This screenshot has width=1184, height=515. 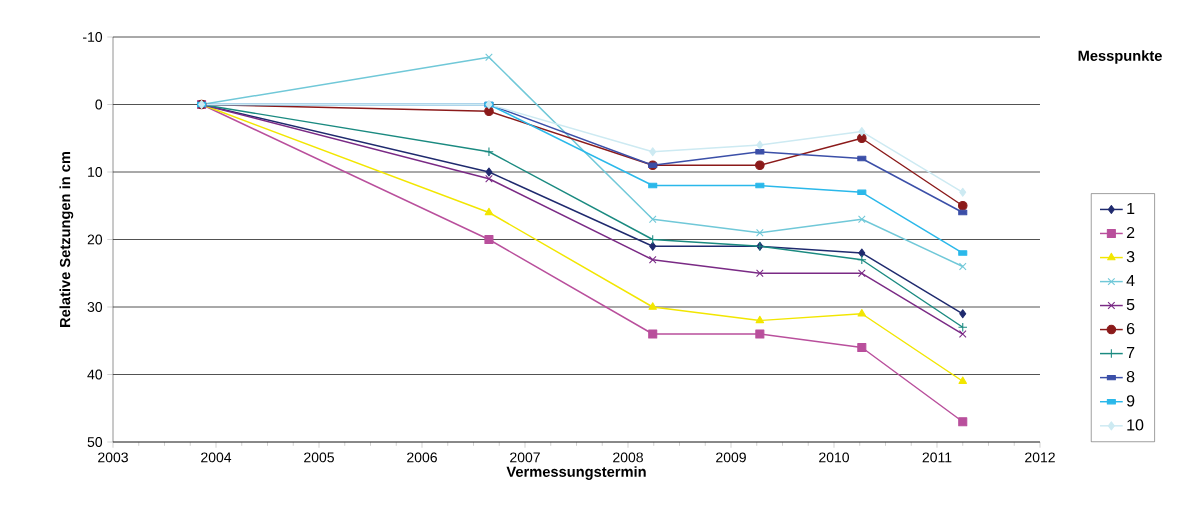 What do you see at coordinates (937, 457) in the screenshot?
I see `x-tick-label: 2011` at bounding box center [937, 457].